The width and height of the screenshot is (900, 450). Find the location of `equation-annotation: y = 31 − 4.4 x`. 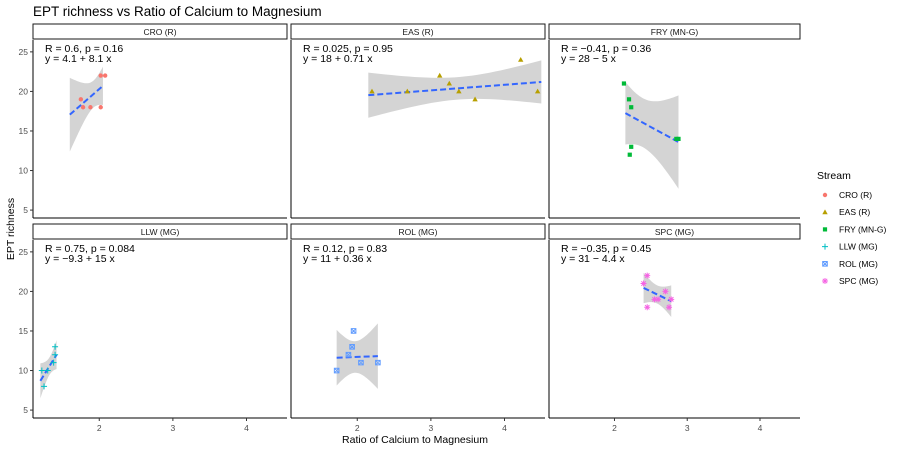

equation-annotation: y = 31 − 4.4 x is located at coordinates (593, 259).